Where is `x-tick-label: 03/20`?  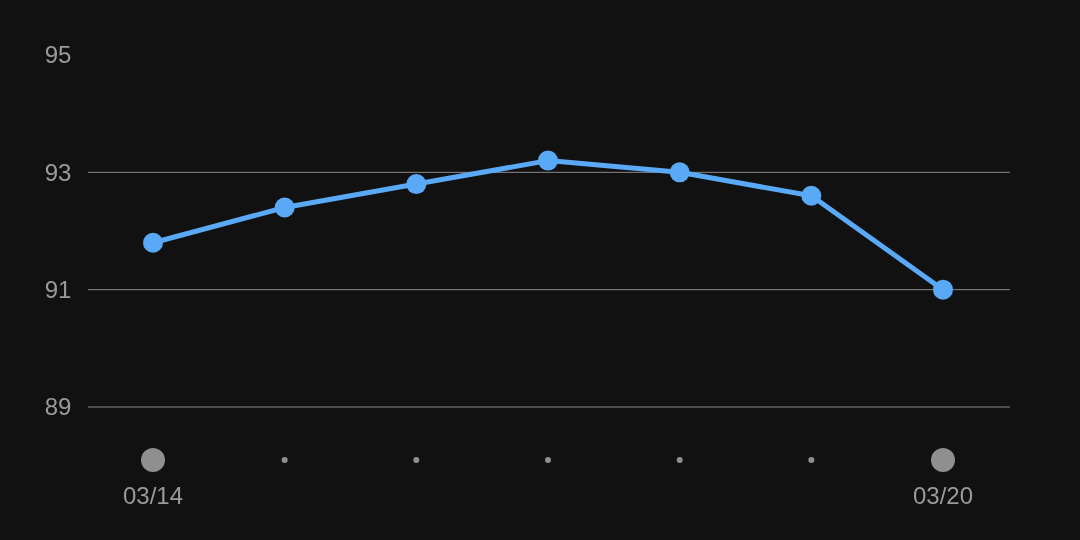 x-tick-label: 03/20 is located at coordinates (943, 496).